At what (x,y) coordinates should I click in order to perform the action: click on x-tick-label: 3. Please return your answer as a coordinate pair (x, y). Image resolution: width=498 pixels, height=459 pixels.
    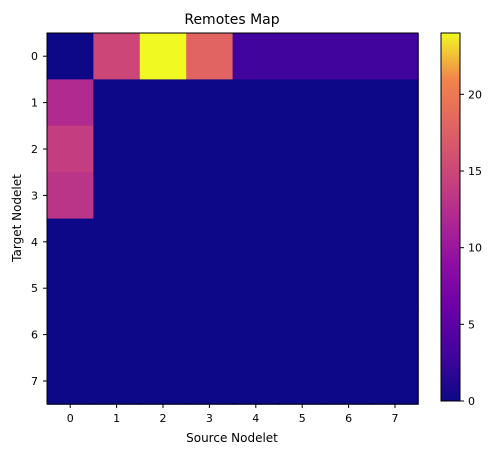
    Looking at the image, I should click on (209, 418).